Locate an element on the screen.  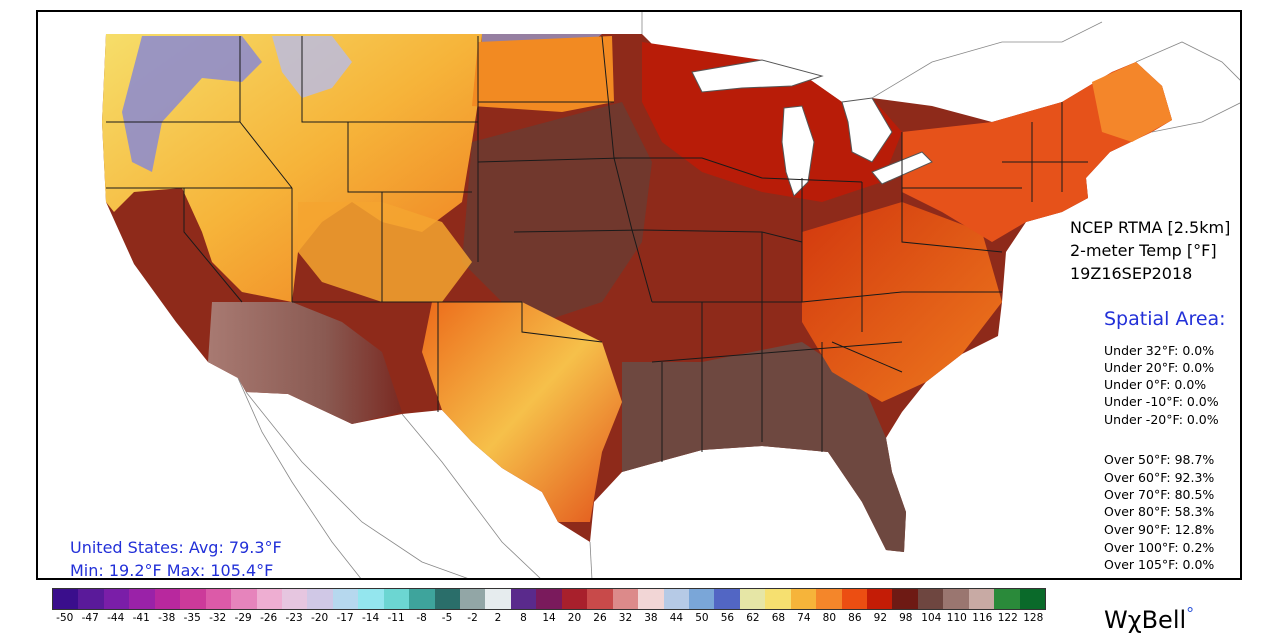
stat-over-100: Over 100°F: 0.2% is located at coordinates (1159, 547).